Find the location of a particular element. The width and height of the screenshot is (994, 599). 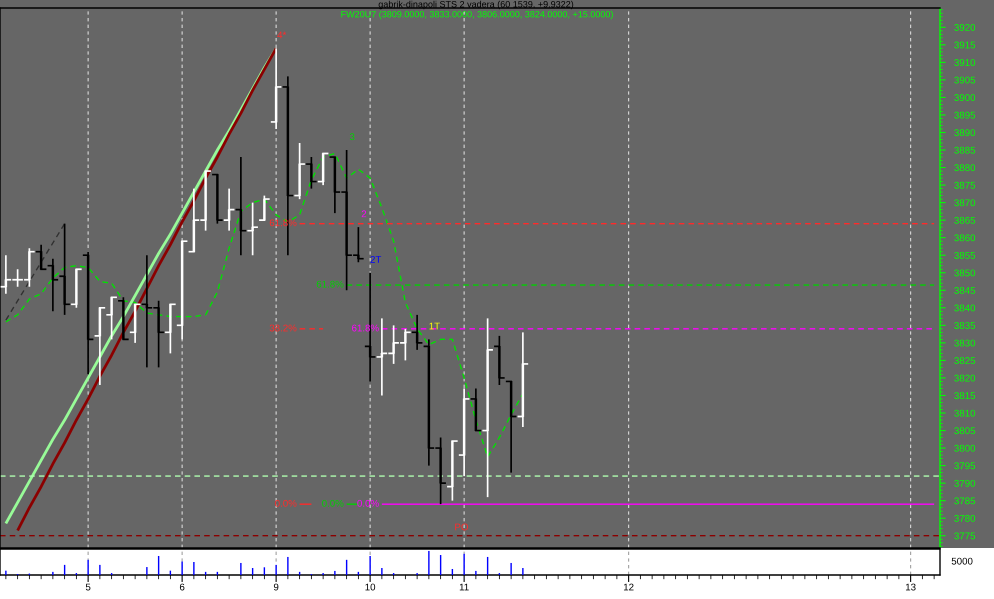

y-tick-label: 3815 is located at coordinates (965, 396).